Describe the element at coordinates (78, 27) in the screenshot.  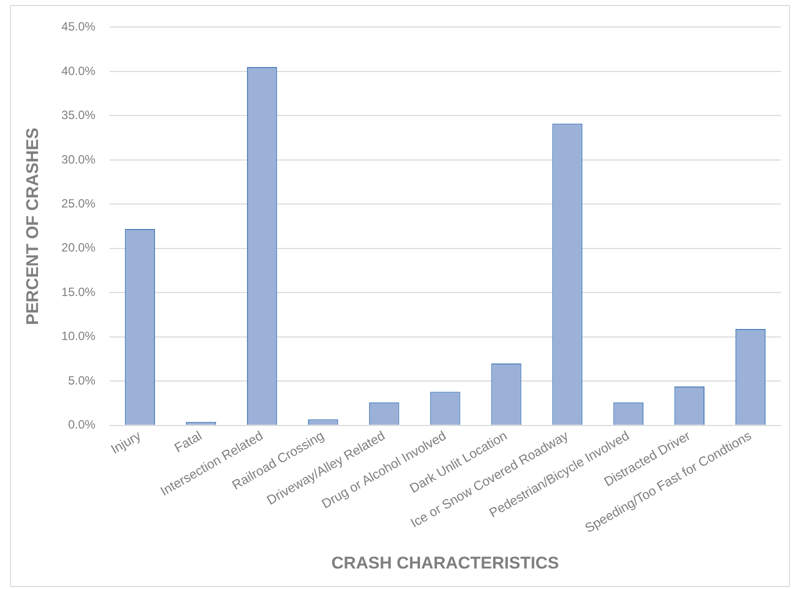
I see `y-tick-label: 45.0%` at that location.